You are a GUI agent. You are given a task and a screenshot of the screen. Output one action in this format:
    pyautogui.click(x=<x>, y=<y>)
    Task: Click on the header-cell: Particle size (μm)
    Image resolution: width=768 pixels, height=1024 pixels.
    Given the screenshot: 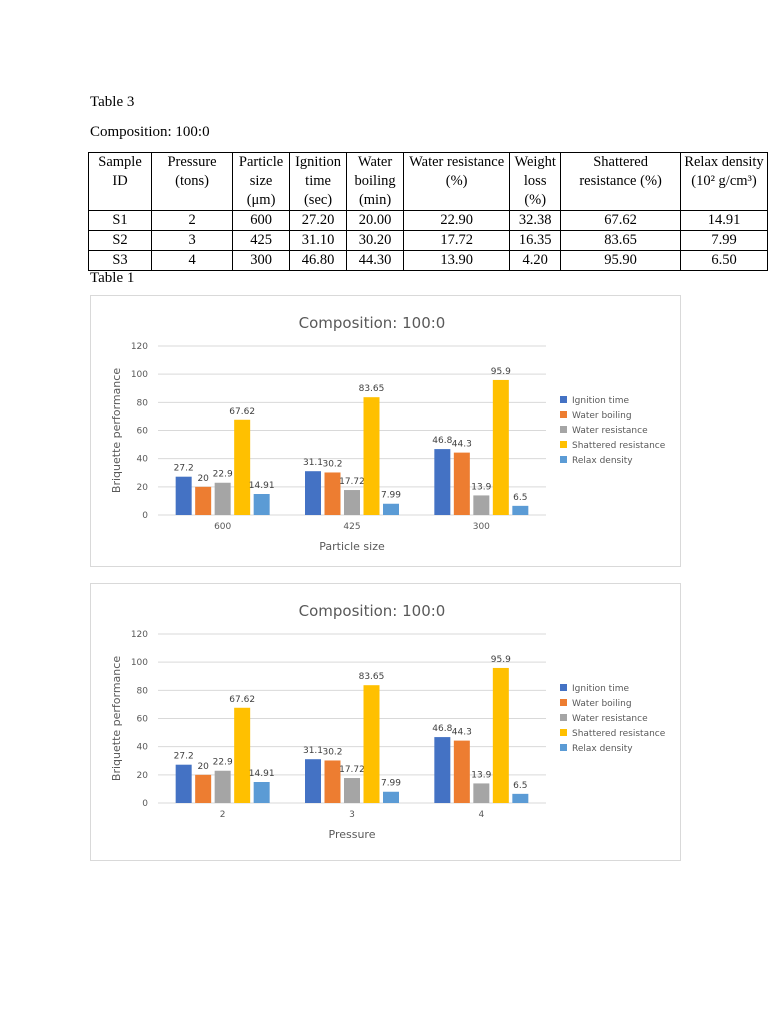 What is the action you would take?
    pyautogui.click(x=261, y=181)
    